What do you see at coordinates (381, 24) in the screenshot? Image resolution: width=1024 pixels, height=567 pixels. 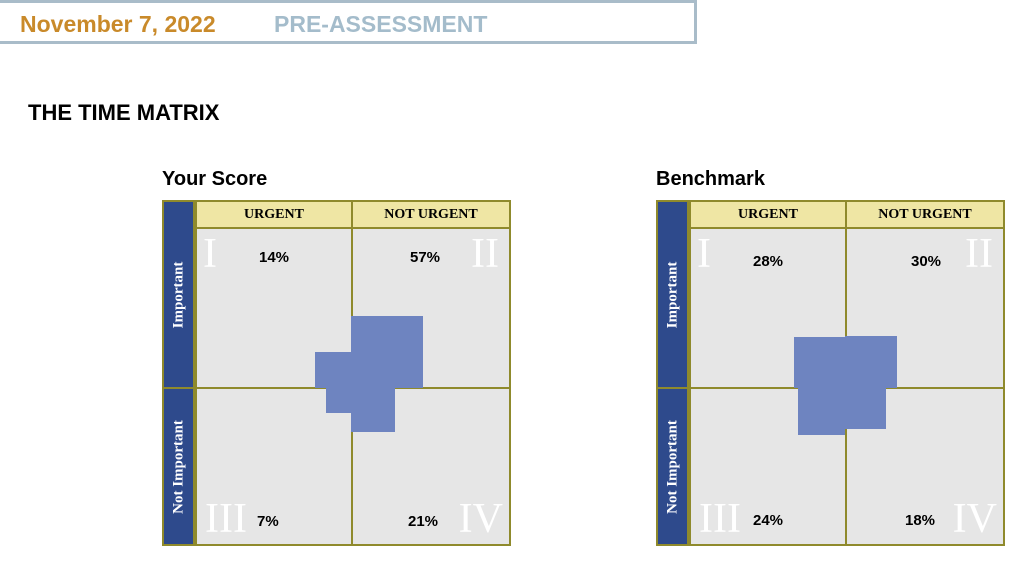 I see `header-title: PRE-ASSESSMENT` at bounding box center [381, 24].